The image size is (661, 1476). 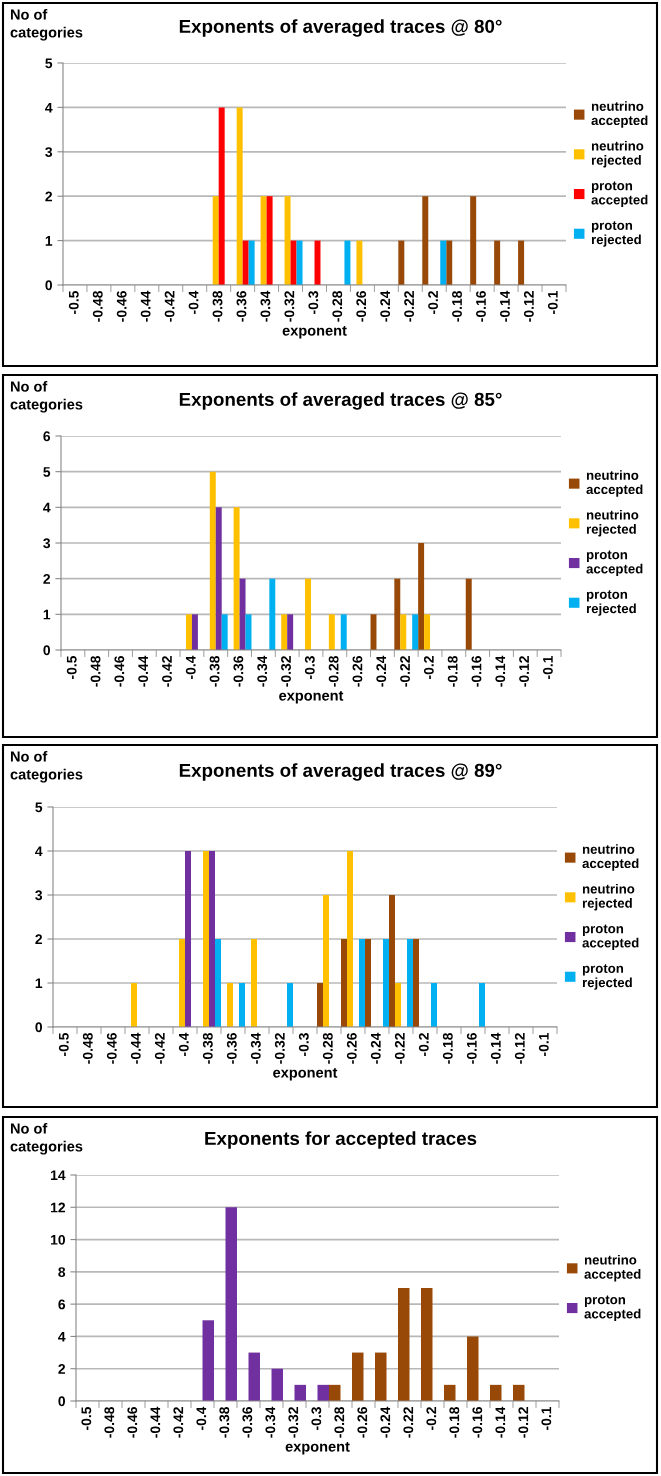 What do you see at coordinates (340, 772) in the screenshot?
I see `chart-title: Exponents of averaged traces @ 89°` at bounding box center [340, 772].